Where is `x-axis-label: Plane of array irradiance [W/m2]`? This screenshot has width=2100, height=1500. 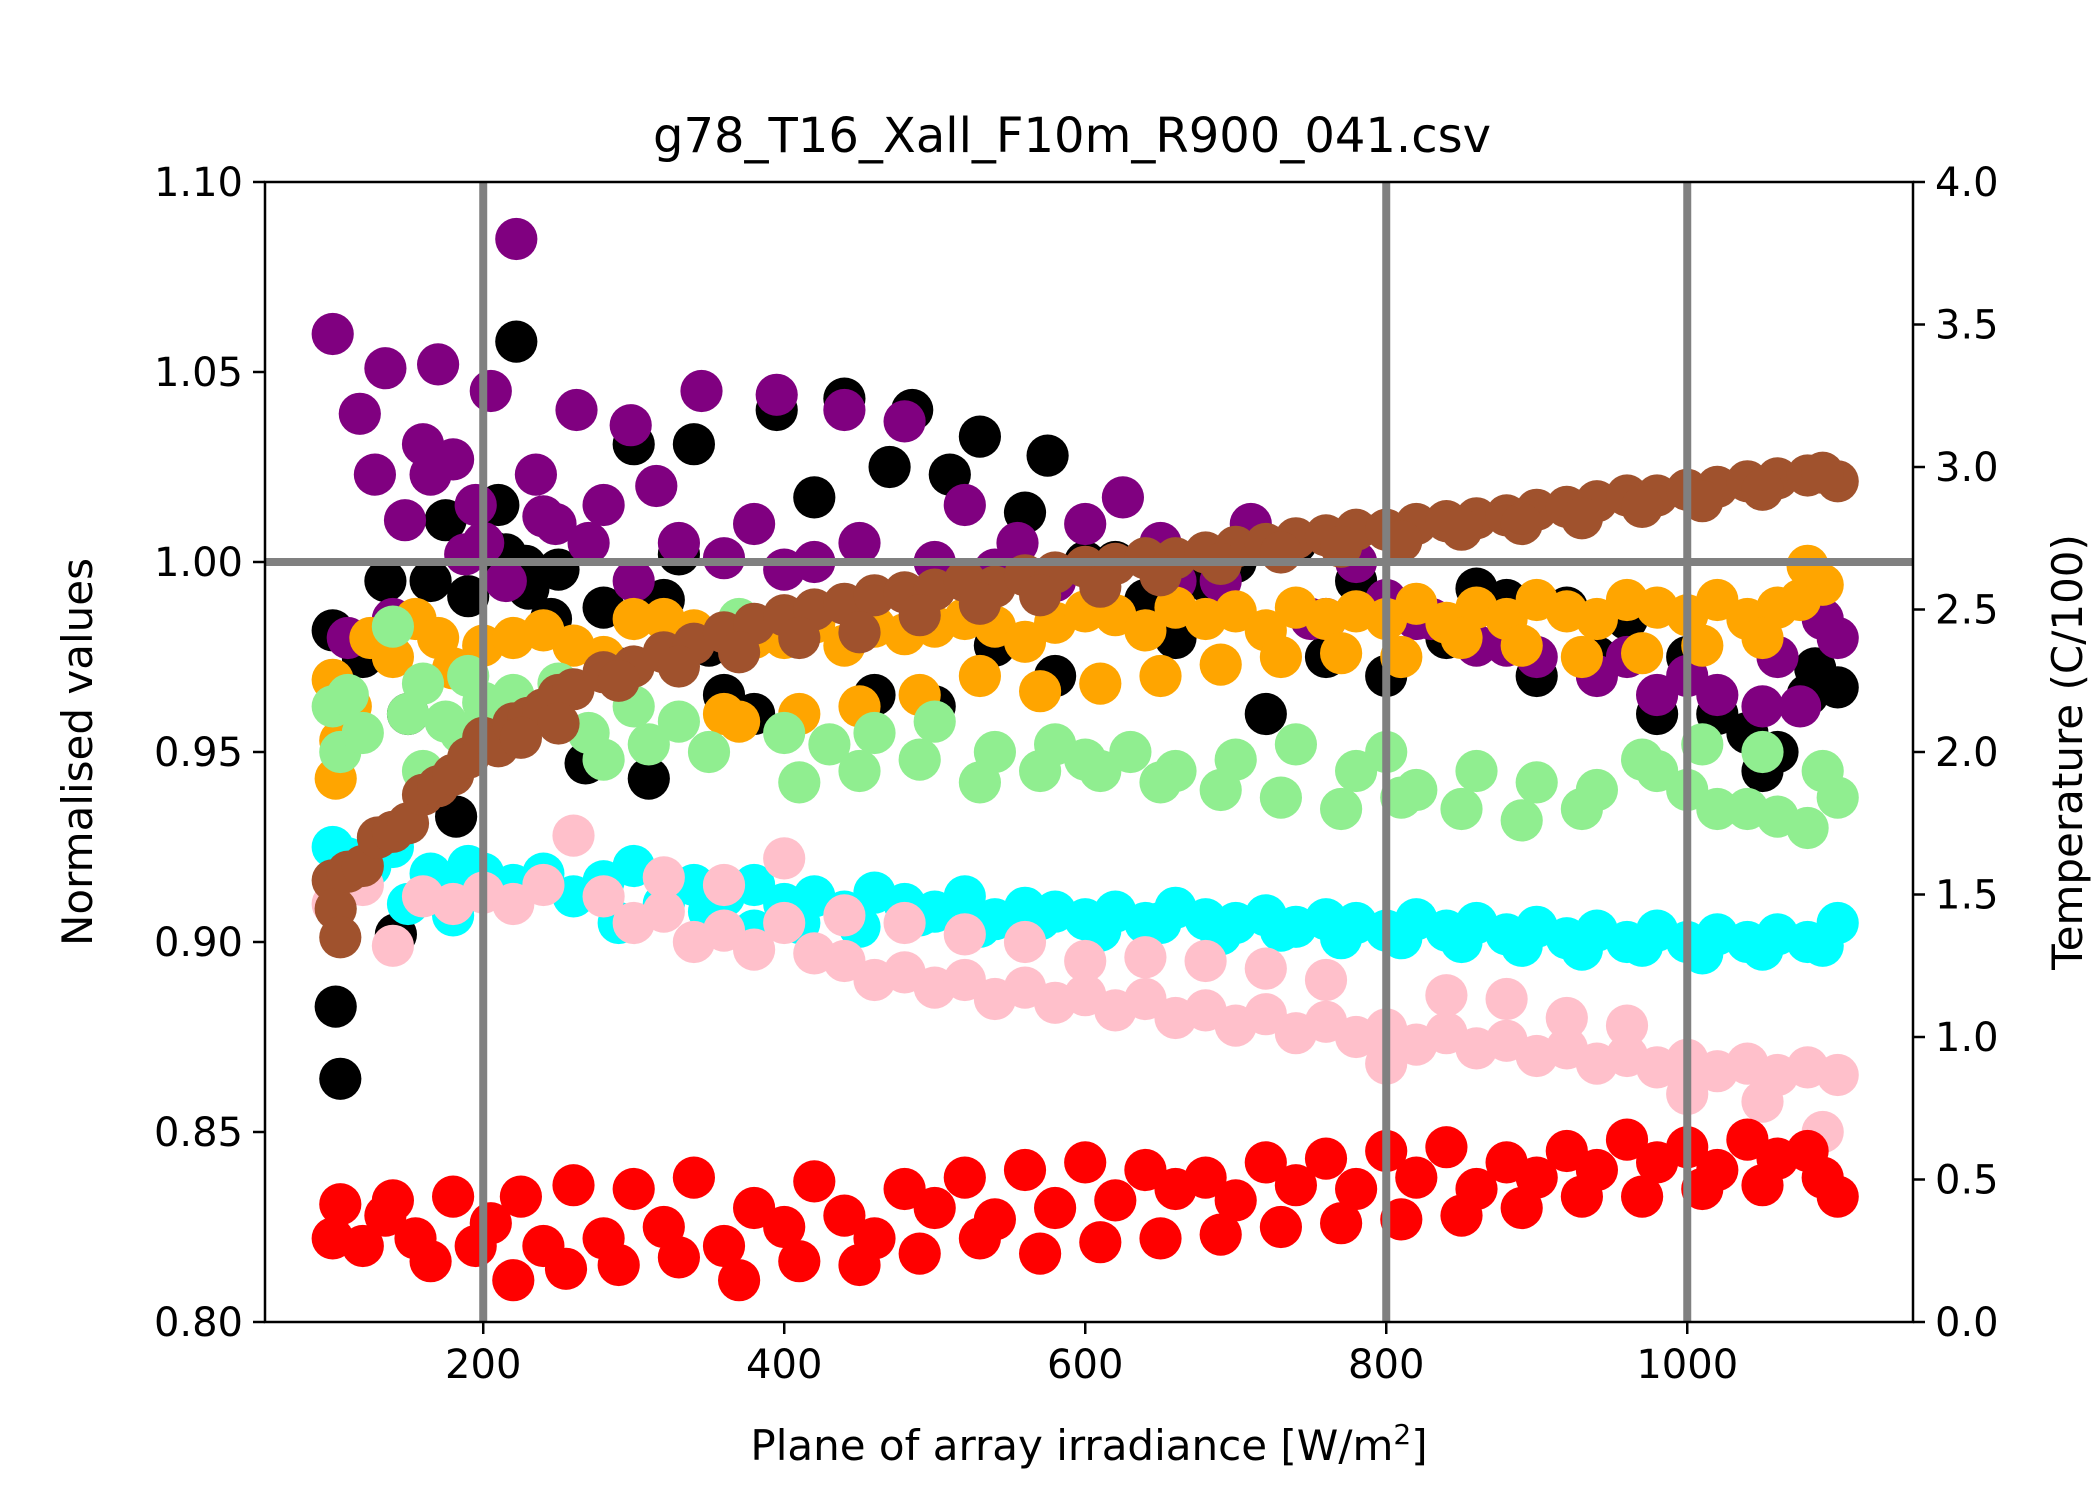 x-axis-label: Plane of array irradiance [W/m2] is located at coordinates (1088, 1444).